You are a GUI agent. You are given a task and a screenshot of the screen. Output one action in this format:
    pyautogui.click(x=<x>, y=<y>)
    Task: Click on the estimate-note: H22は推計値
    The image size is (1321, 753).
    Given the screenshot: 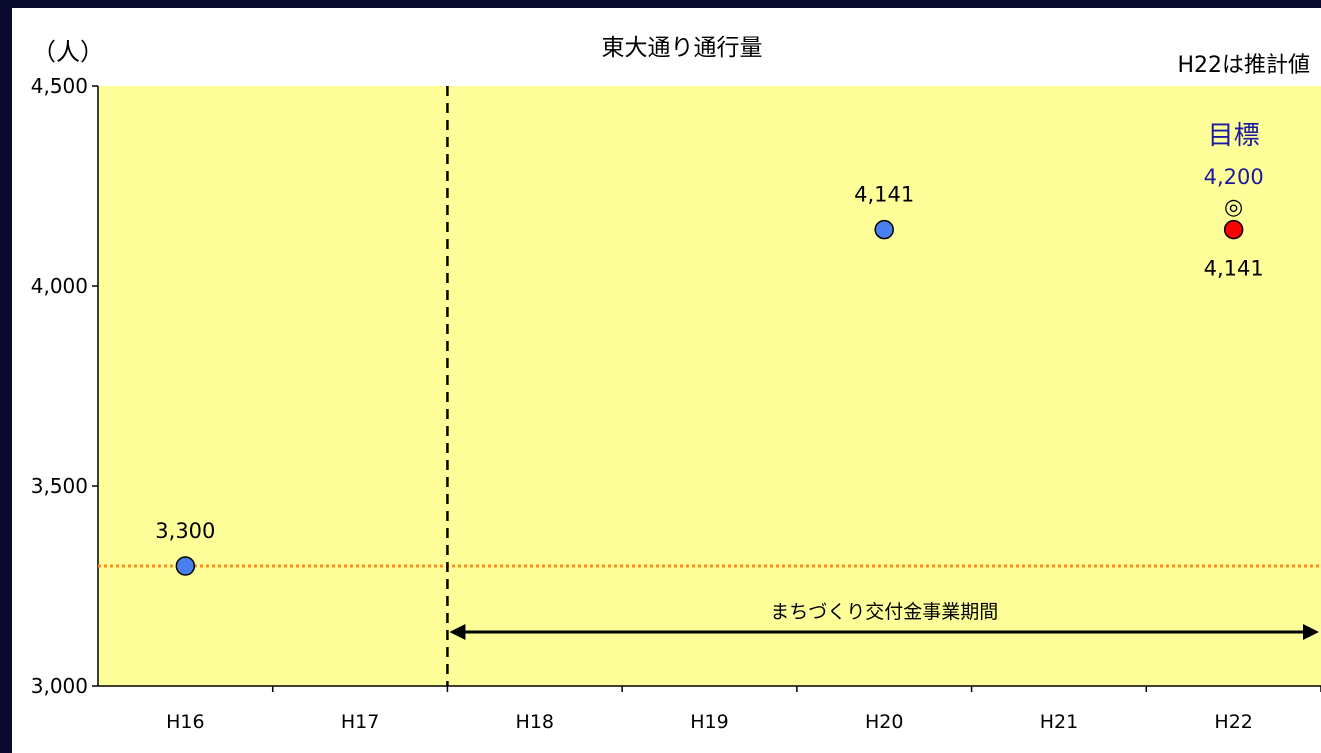 What is the action you would take?
    pyautogui.click(x=1243, y=65)
    